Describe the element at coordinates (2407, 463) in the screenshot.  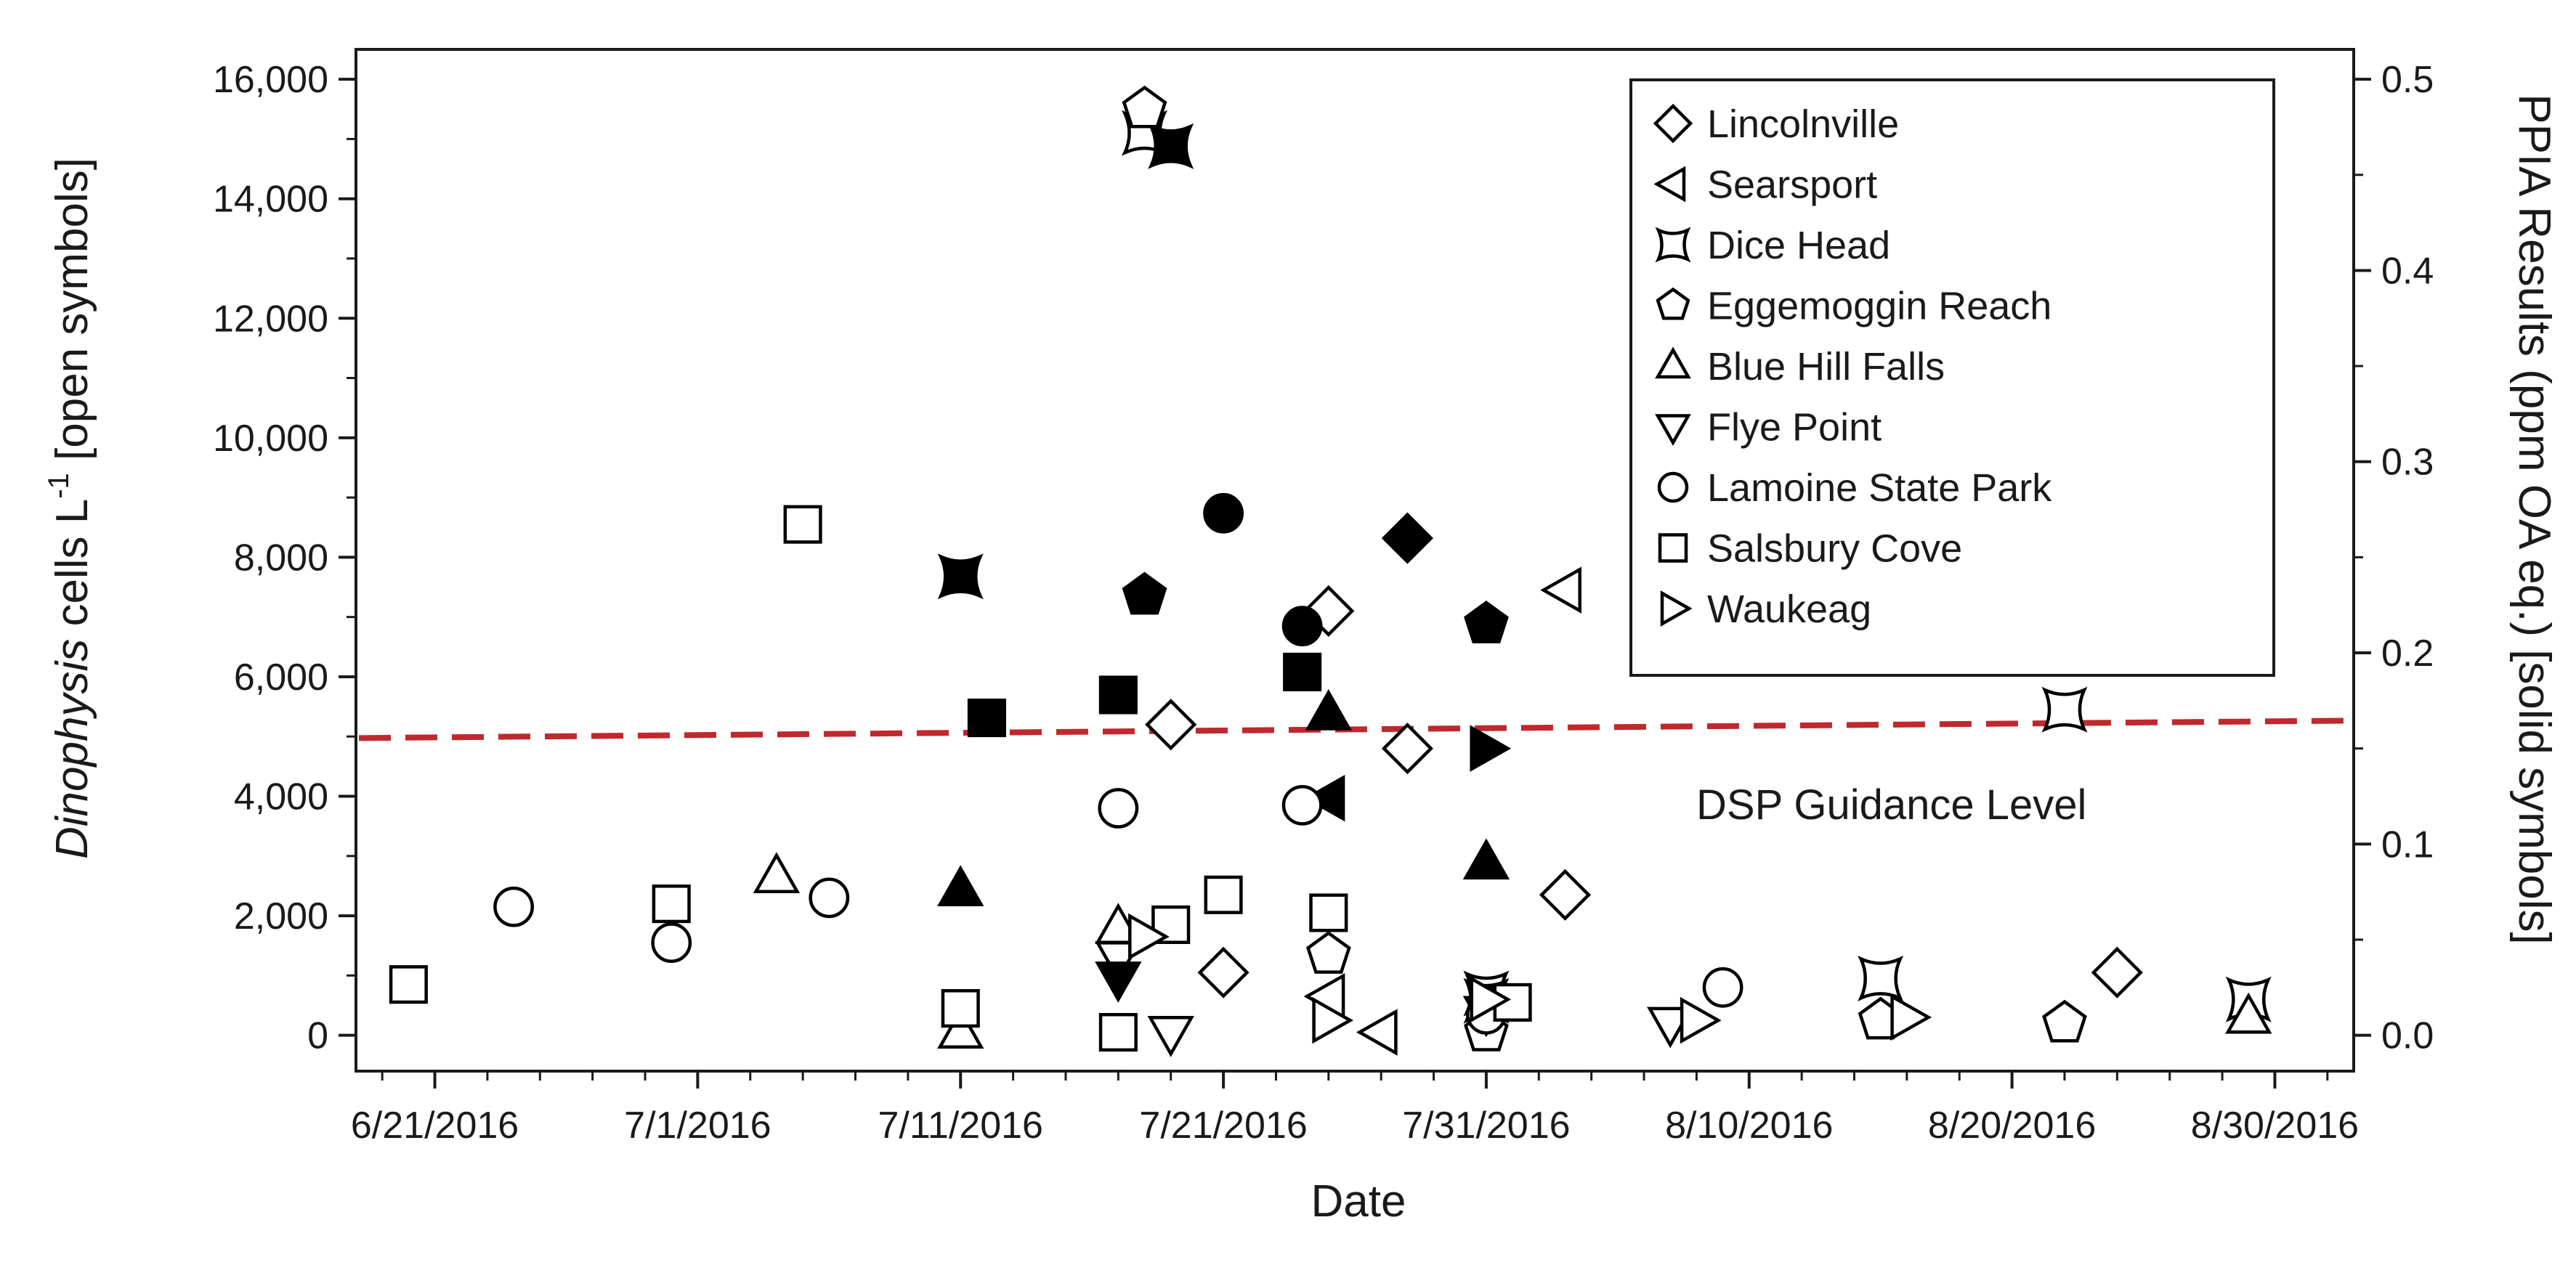
I see `y2-tick-label: 0.3` at that location.